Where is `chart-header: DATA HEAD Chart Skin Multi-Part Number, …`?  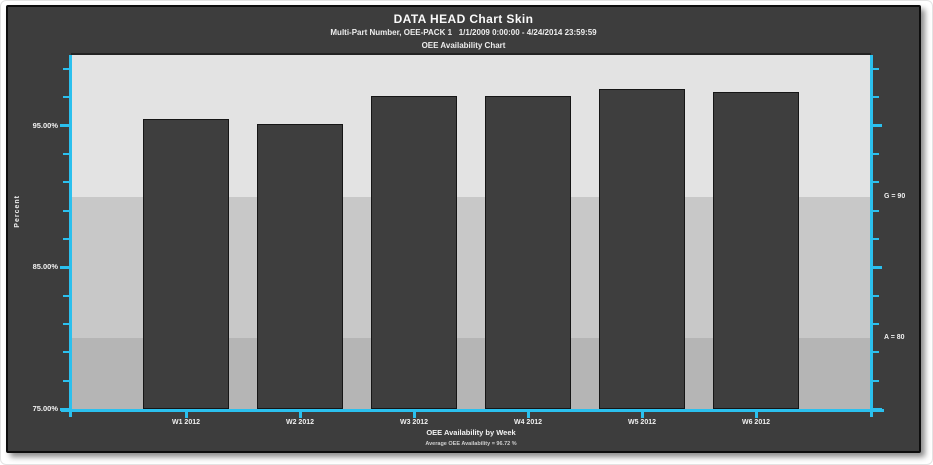 chart-header: DATA HEAD Chart Skin Multi-Part Number, … is located at coordinates (463, 31).